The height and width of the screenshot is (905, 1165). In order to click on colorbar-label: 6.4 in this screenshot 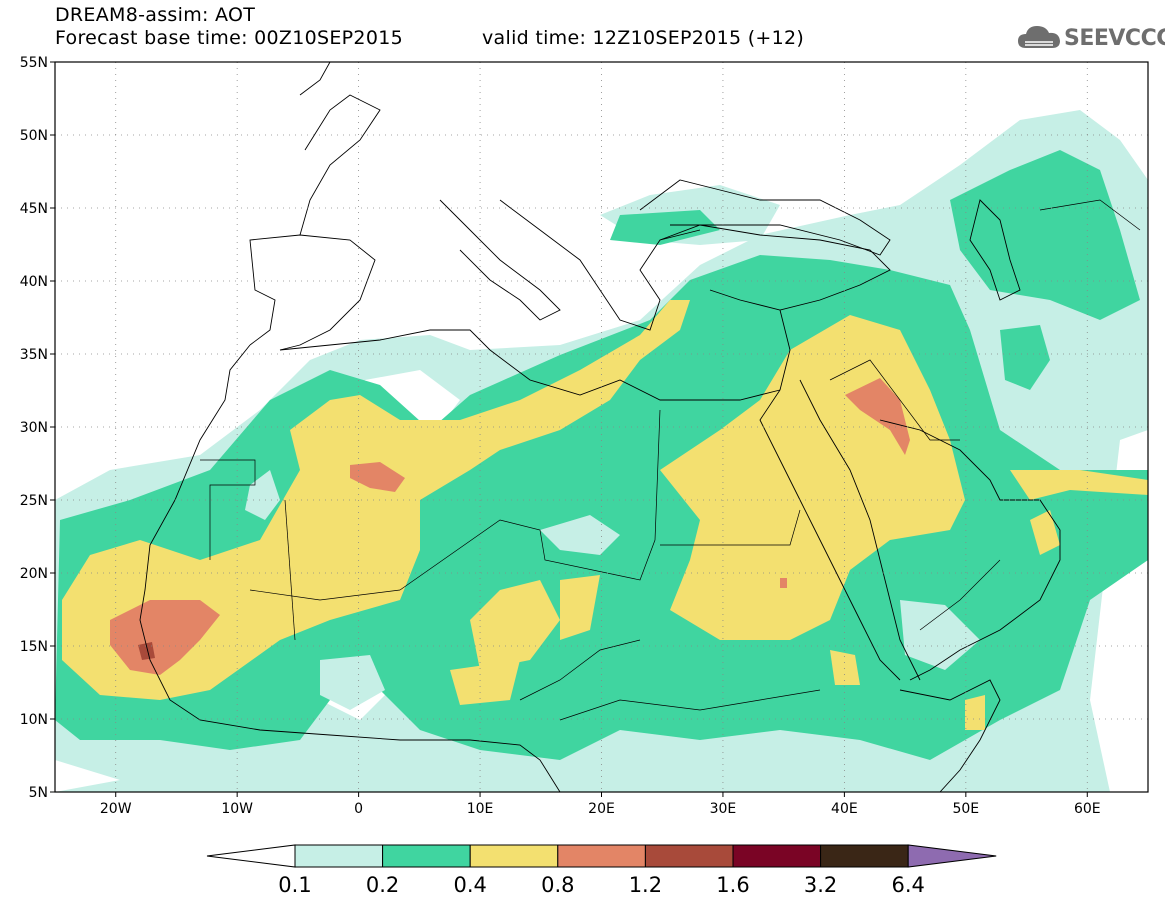, I will do `click(907, 885)`.